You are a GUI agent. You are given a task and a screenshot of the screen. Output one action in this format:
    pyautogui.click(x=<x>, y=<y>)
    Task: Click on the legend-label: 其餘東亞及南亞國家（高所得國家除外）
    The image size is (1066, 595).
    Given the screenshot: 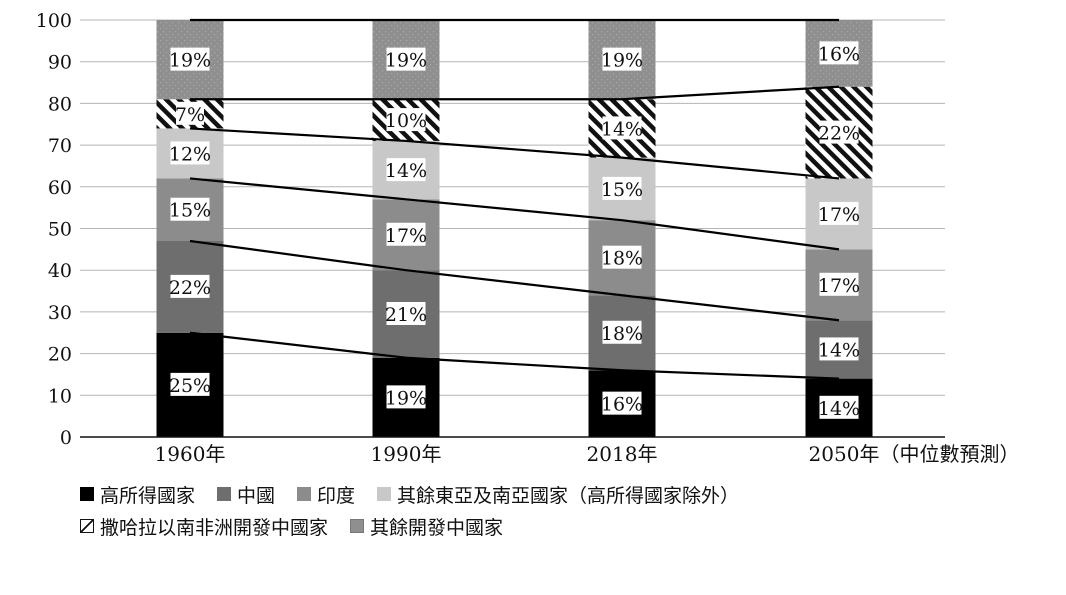 What is the action you would take?
    pyautogui.click(x=568, y=495)
    